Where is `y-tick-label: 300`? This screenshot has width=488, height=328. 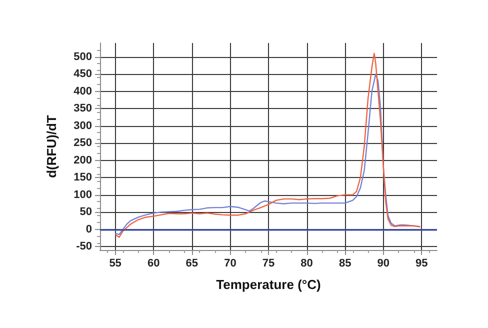
y-tick-label: 300 is located at coordinates (83, 126).